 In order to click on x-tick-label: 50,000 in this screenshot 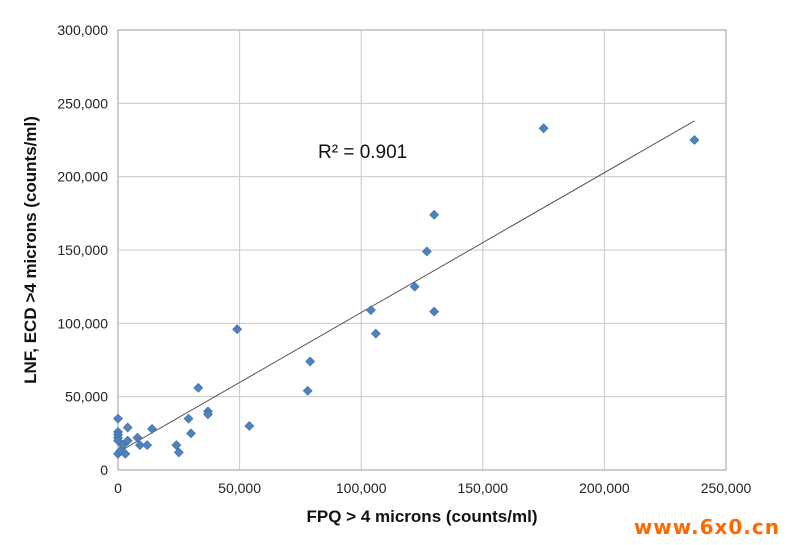, I will do `click(239, 488)`.